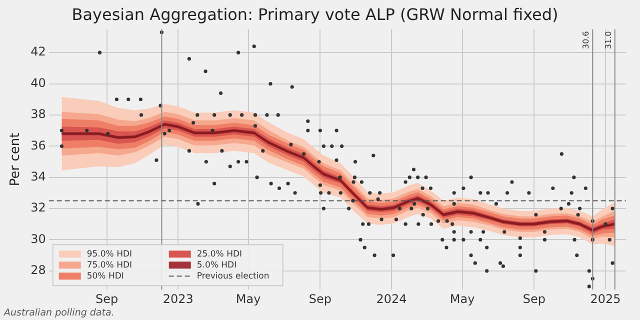 Image resolution: width=640 pixels, height=320 pixels. I want to click on text: Australian polling data., so click(58, 313).